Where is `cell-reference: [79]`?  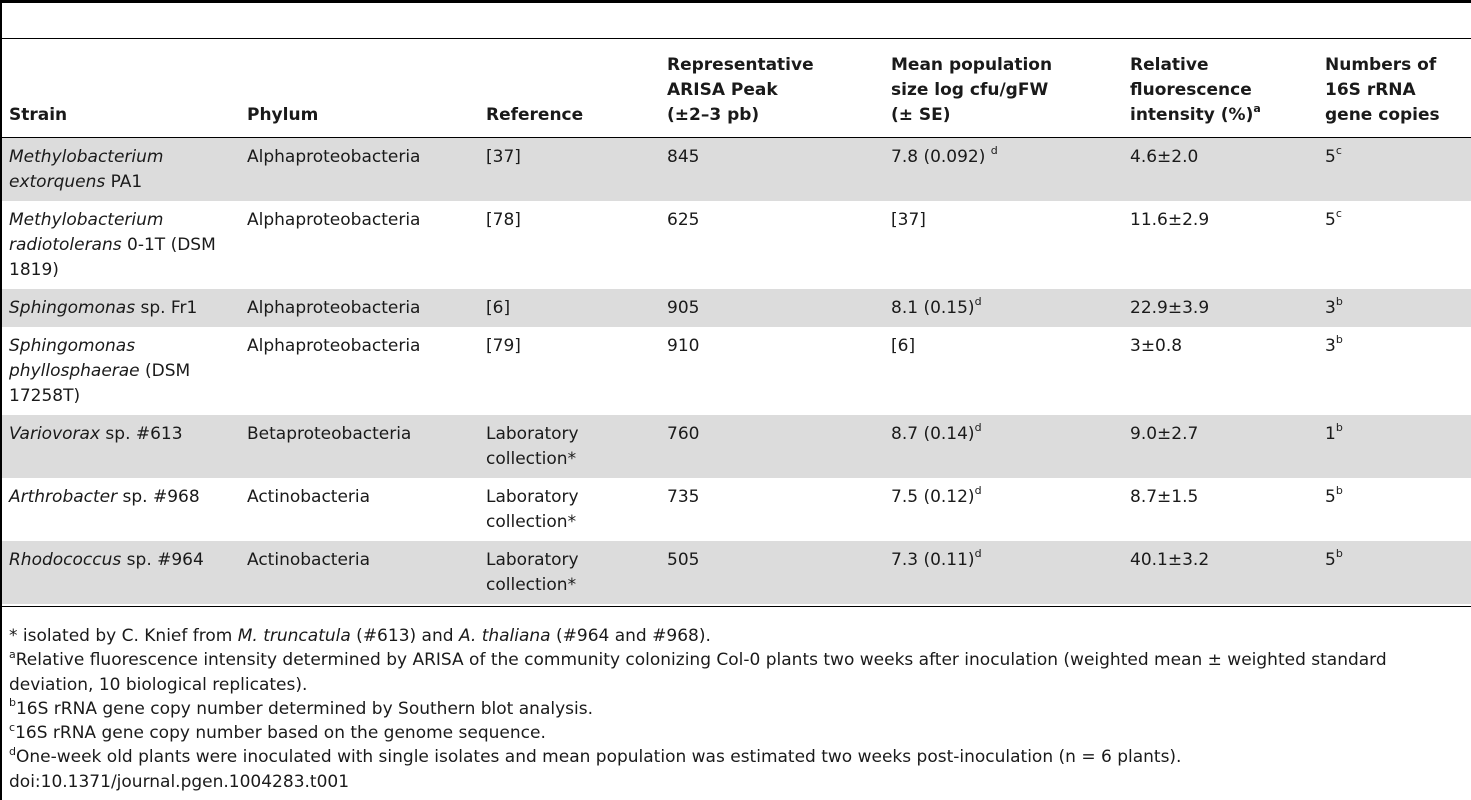 cell-reference: [79] is located at coordinates (503, 346).